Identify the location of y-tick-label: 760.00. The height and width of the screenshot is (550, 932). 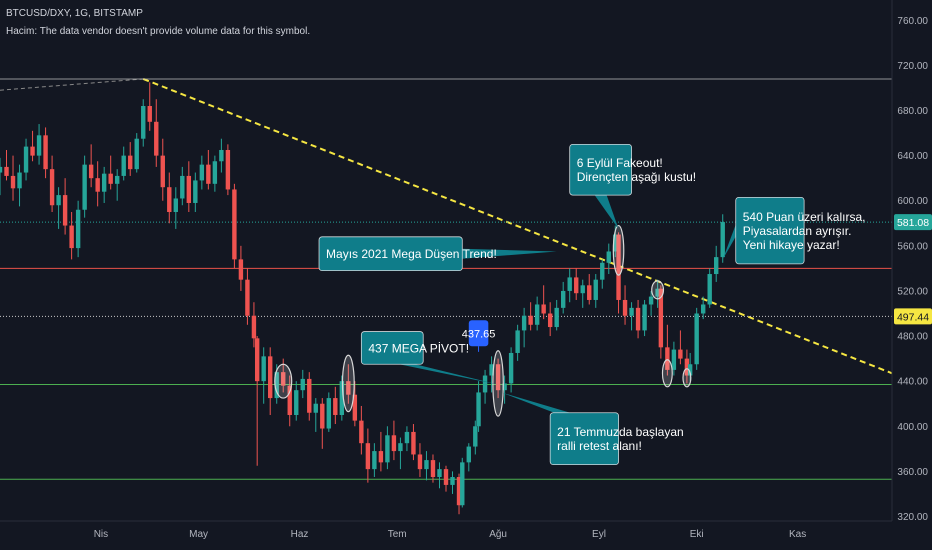
(912, 21).